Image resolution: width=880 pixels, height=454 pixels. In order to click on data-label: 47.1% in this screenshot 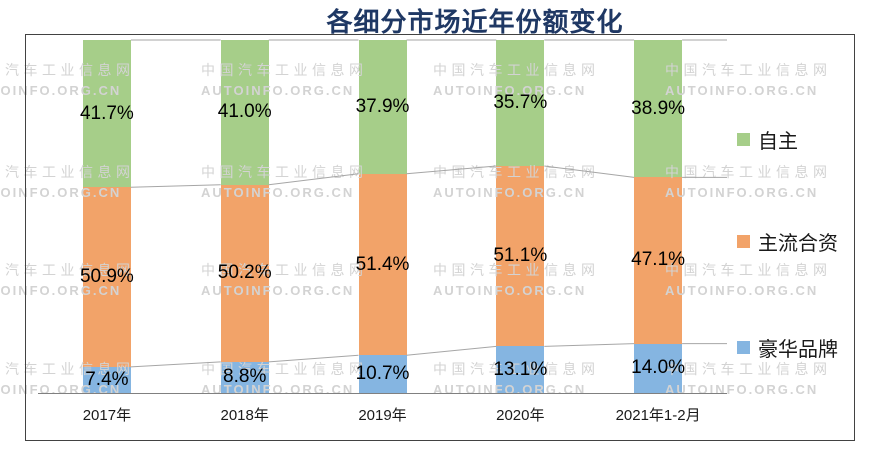, I will do `click(658, 260)`.